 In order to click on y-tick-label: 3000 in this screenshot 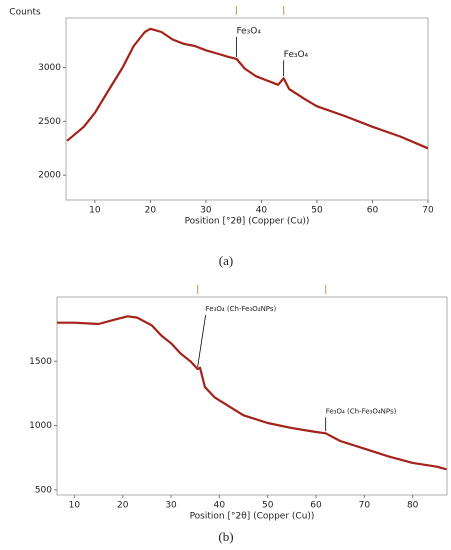, I will do `click(49, 68)`.